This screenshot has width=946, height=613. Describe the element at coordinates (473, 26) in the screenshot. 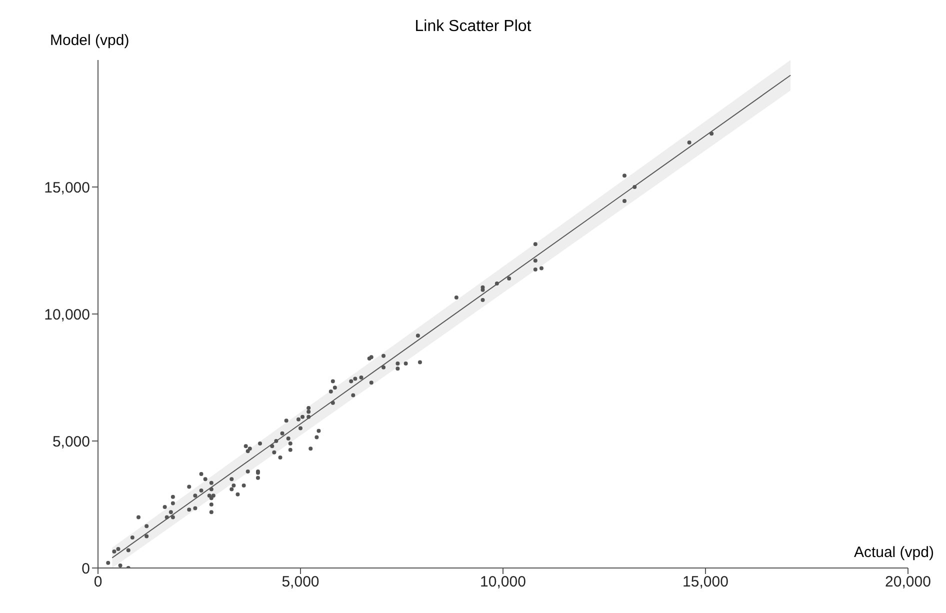

I see `chart-title: Link Scatter Plot` at that location.